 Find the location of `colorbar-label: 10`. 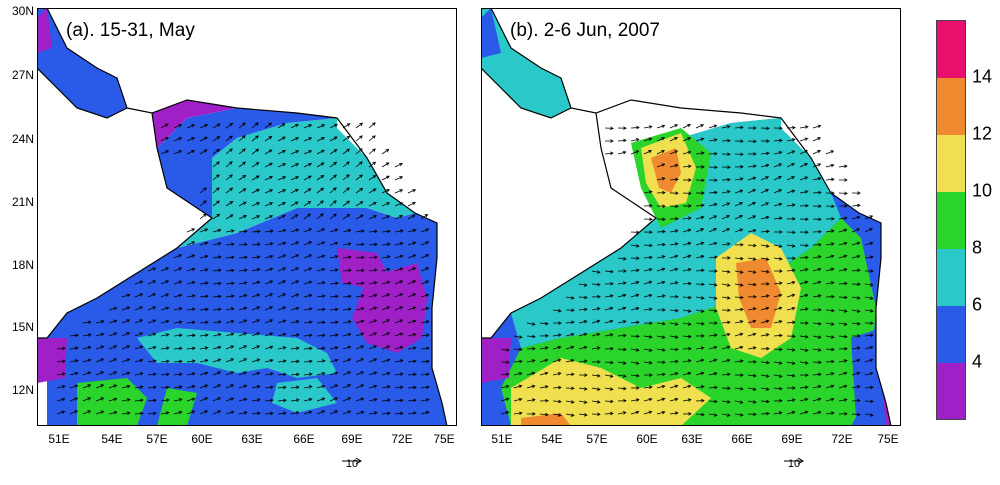

colorbar-label: 10 is located at coordinates (982, 190).